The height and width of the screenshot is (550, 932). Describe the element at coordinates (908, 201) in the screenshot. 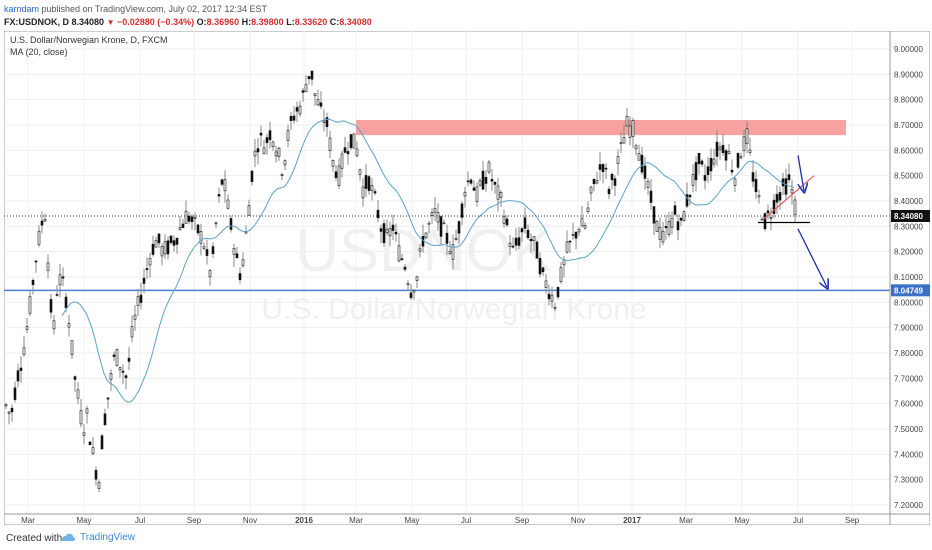

I see `y-tick-label: 8.40000` at that location.